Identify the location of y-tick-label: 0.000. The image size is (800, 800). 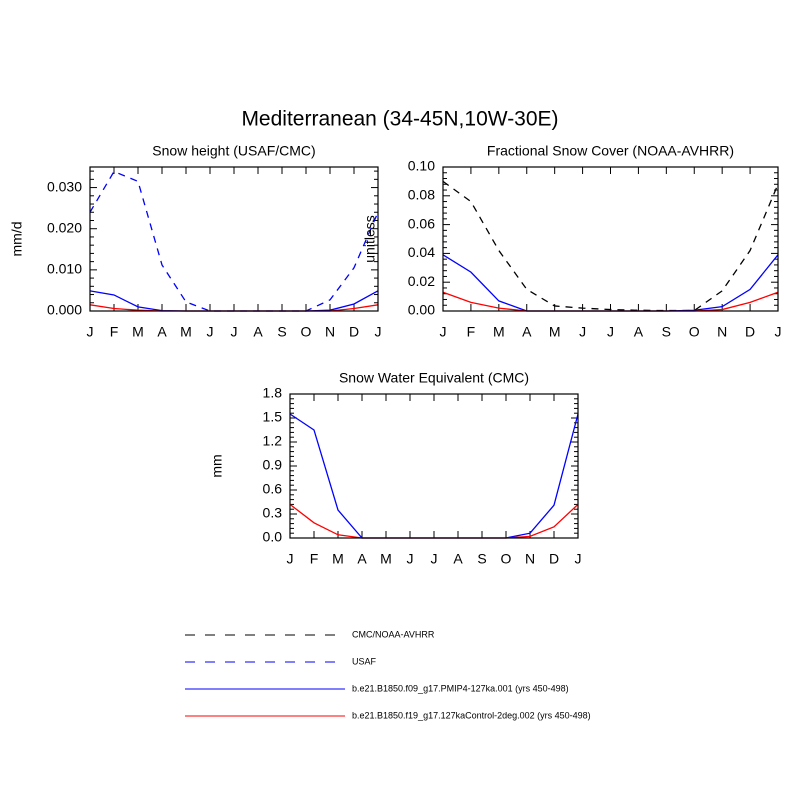
(64, 310).